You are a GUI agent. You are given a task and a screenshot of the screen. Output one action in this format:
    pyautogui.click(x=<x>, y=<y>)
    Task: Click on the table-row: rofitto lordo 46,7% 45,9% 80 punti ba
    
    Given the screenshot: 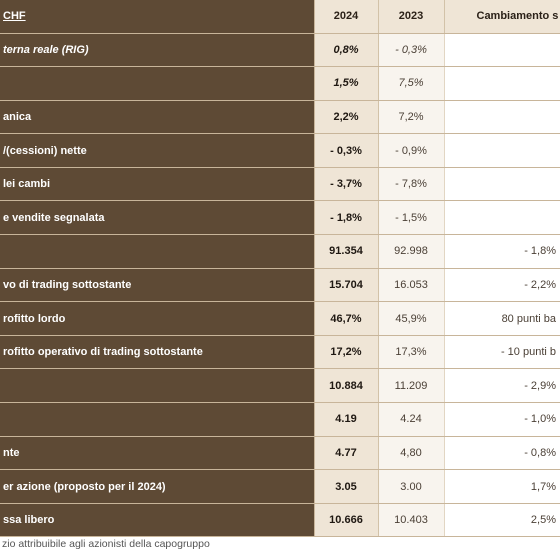 What is the action you would take?
    pyautogui.click(x=280, y=318)
    